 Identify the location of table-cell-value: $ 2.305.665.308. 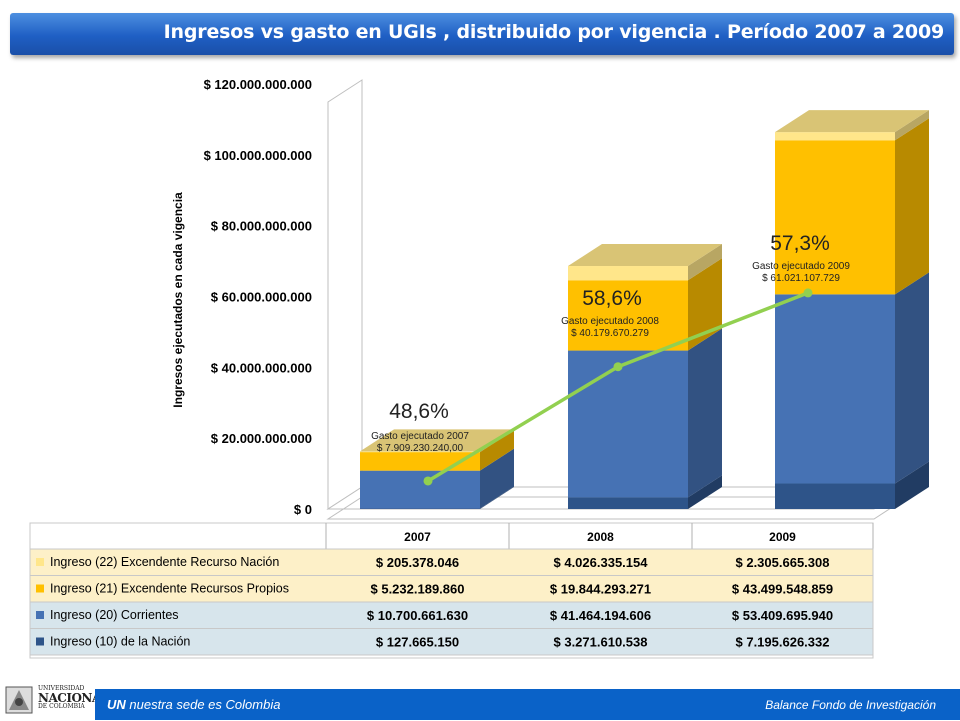
(783, 562).